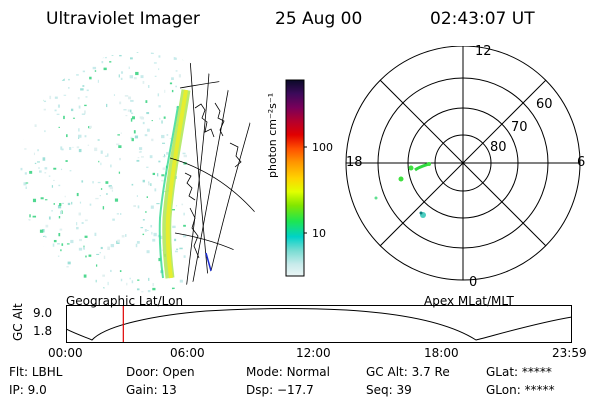 The image size is (600, 400). I want to click on colorbar-unit-label: photon cm⁻²s⁻¹, so click(272, 135).